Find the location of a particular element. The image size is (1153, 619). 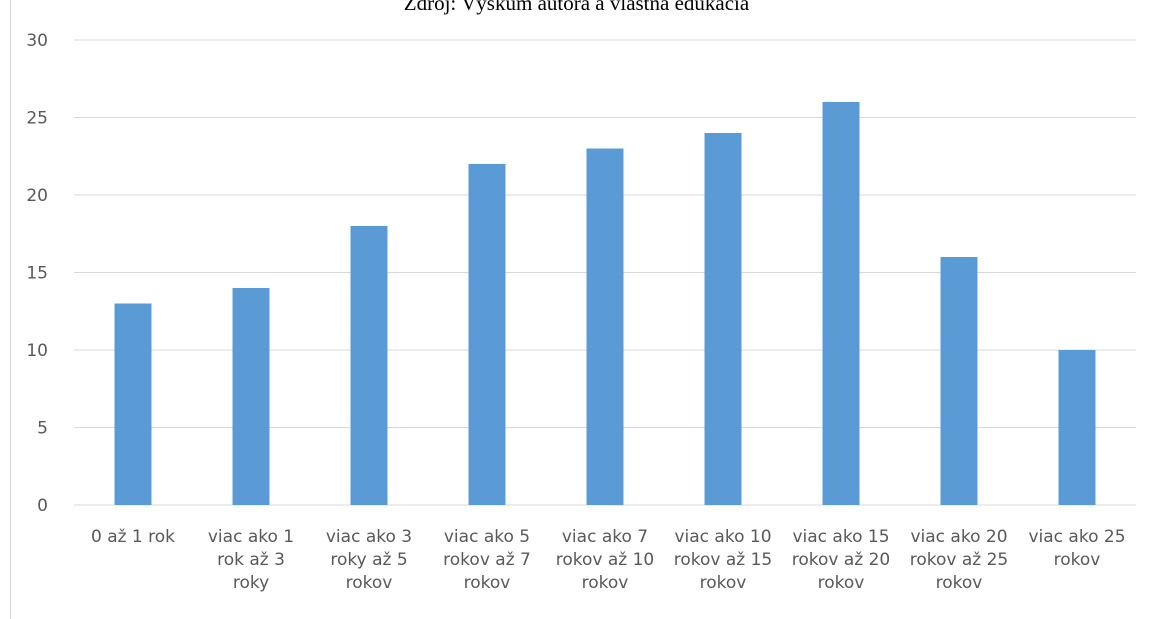

y-axis-tick-labels: 0 5 10 15 20 25 30 is located at coordinates (37, 273).